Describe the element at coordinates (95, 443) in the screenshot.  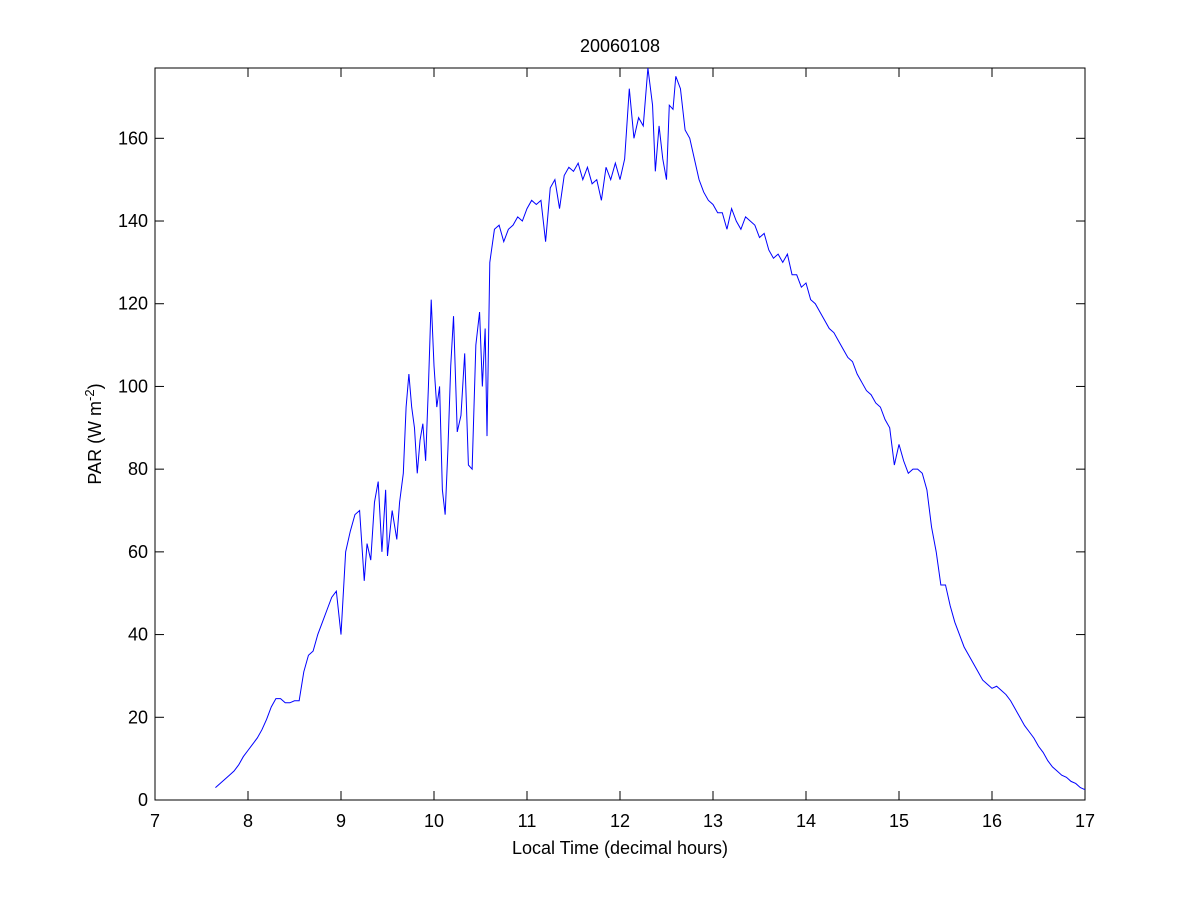
I see `y-label-text: PAR (W m` at that location.